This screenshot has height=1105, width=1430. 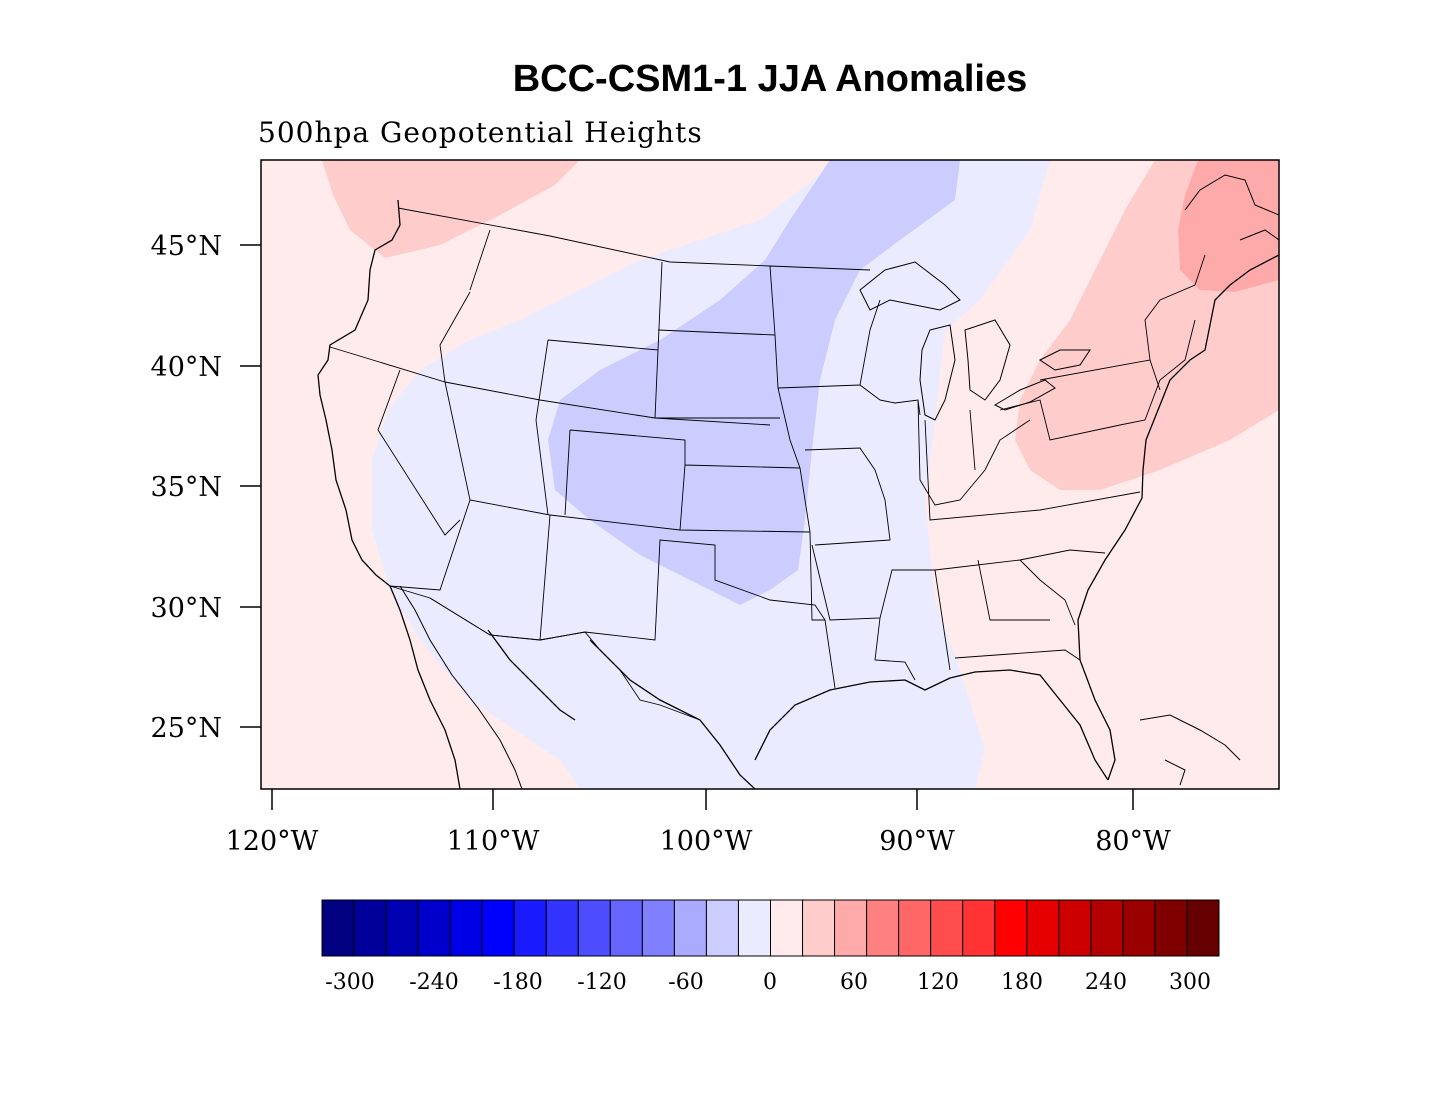 What do you see at coordinates (1133, 841) in the screenshot?
I see `lon-tick-label: 80°W` at bounding box center [1133, 841].